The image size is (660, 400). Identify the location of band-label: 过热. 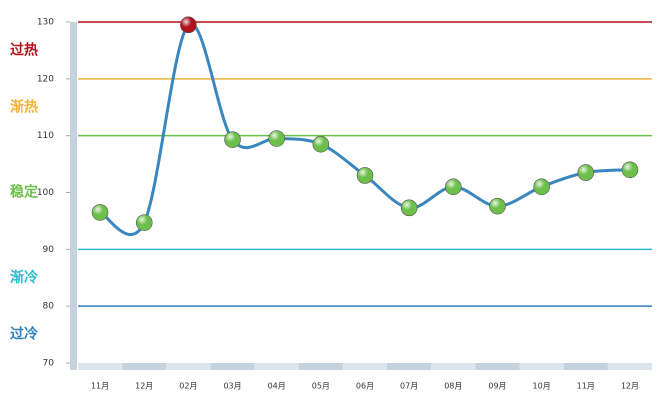
(24, 49).